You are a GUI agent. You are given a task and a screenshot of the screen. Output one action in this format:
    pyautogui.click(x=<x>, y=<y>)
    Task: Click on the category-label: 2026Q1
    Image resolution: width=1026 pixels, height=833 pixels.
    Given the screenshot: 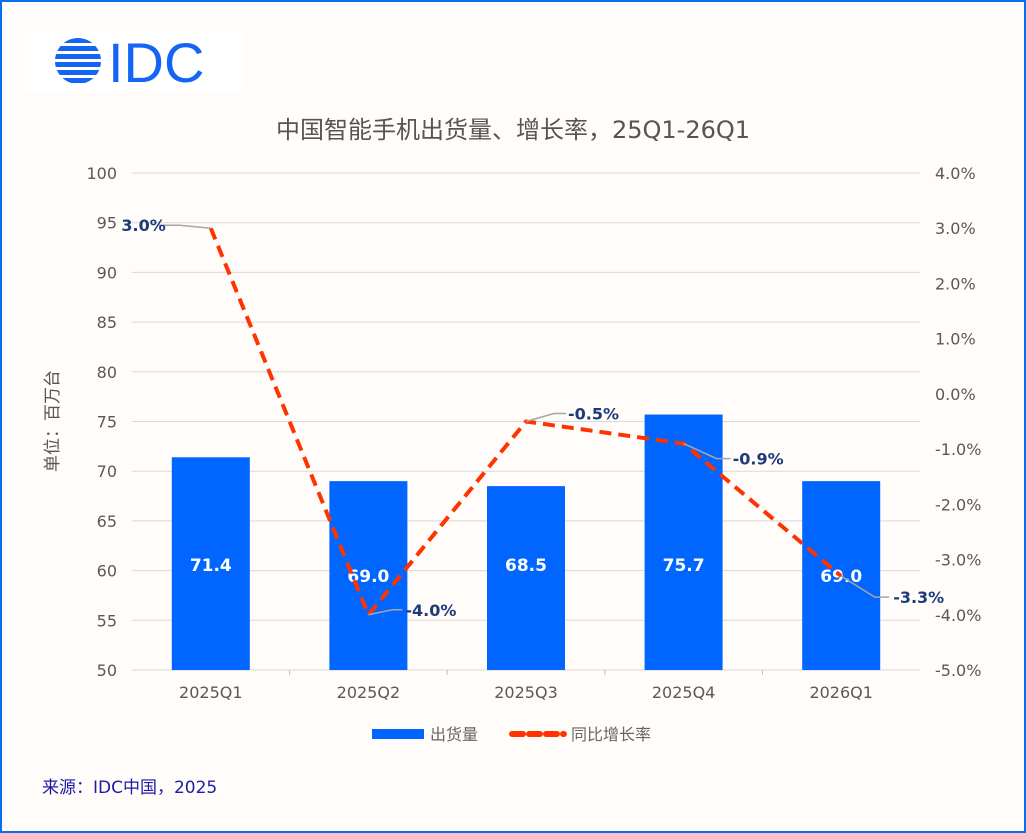 What is the action you would take?
    pyautogui.click(x=841, y=692)
    